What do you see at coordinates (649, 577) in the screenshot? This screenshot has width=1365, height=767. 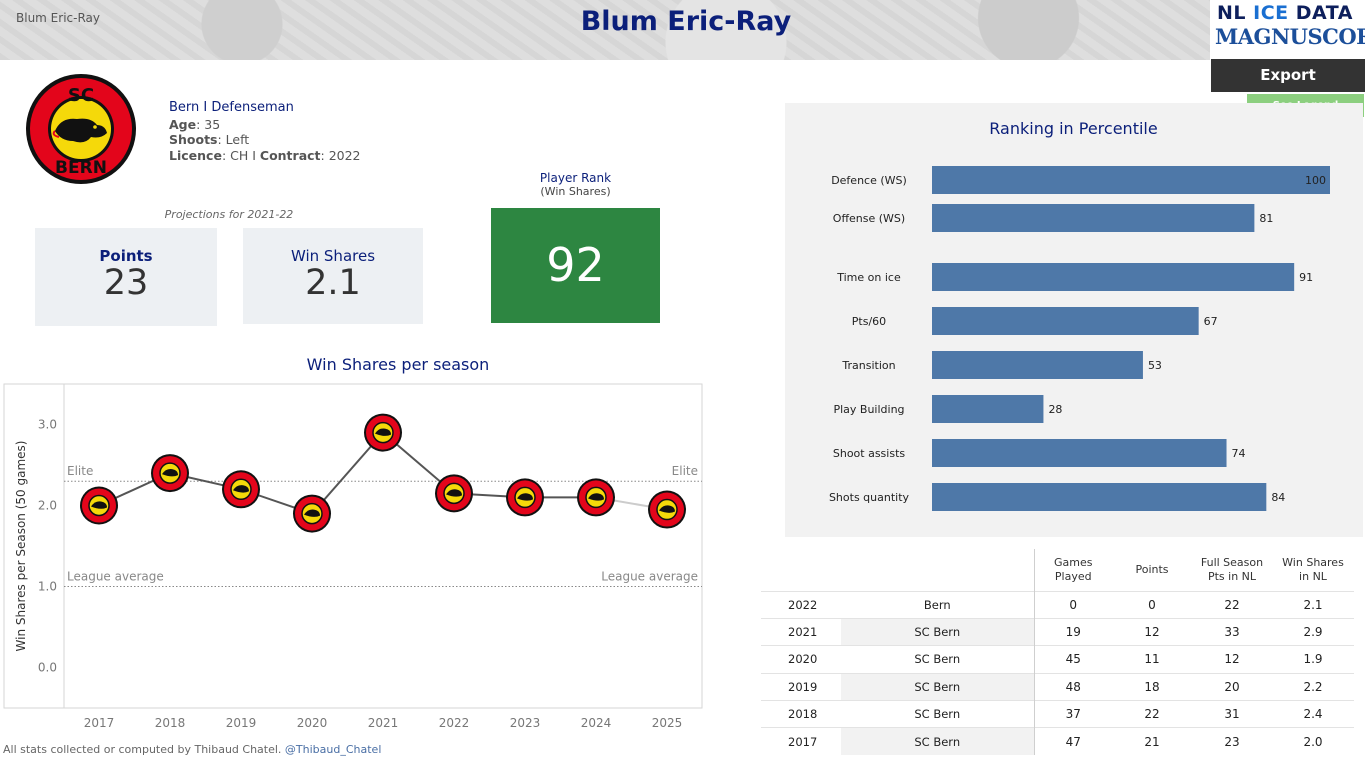 I see `reference-label-right: League average` at bounding box center [649, 577].